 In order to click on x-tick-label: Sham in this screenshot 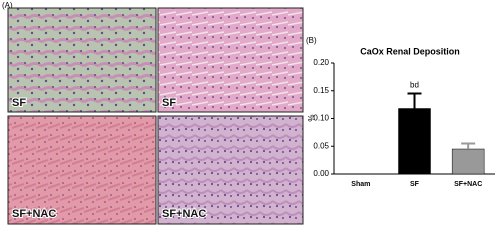, I will do `click(360, 184)`.